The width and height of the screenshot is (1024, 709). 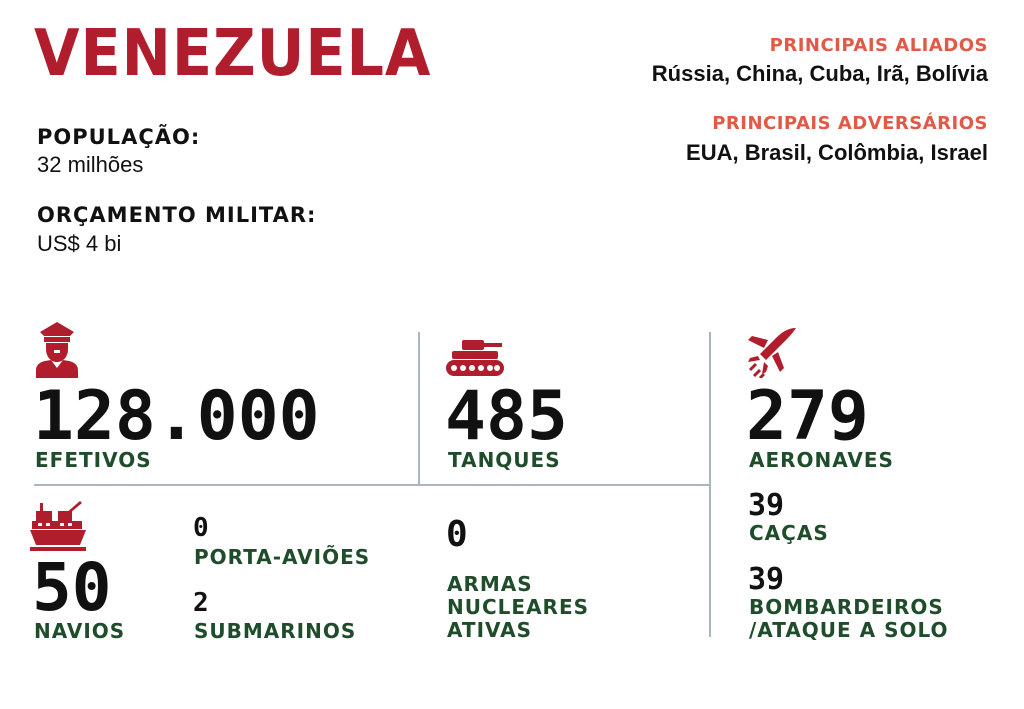 I want to click on nukes-label-line1: ARMAS, so click(x=490, y=584).